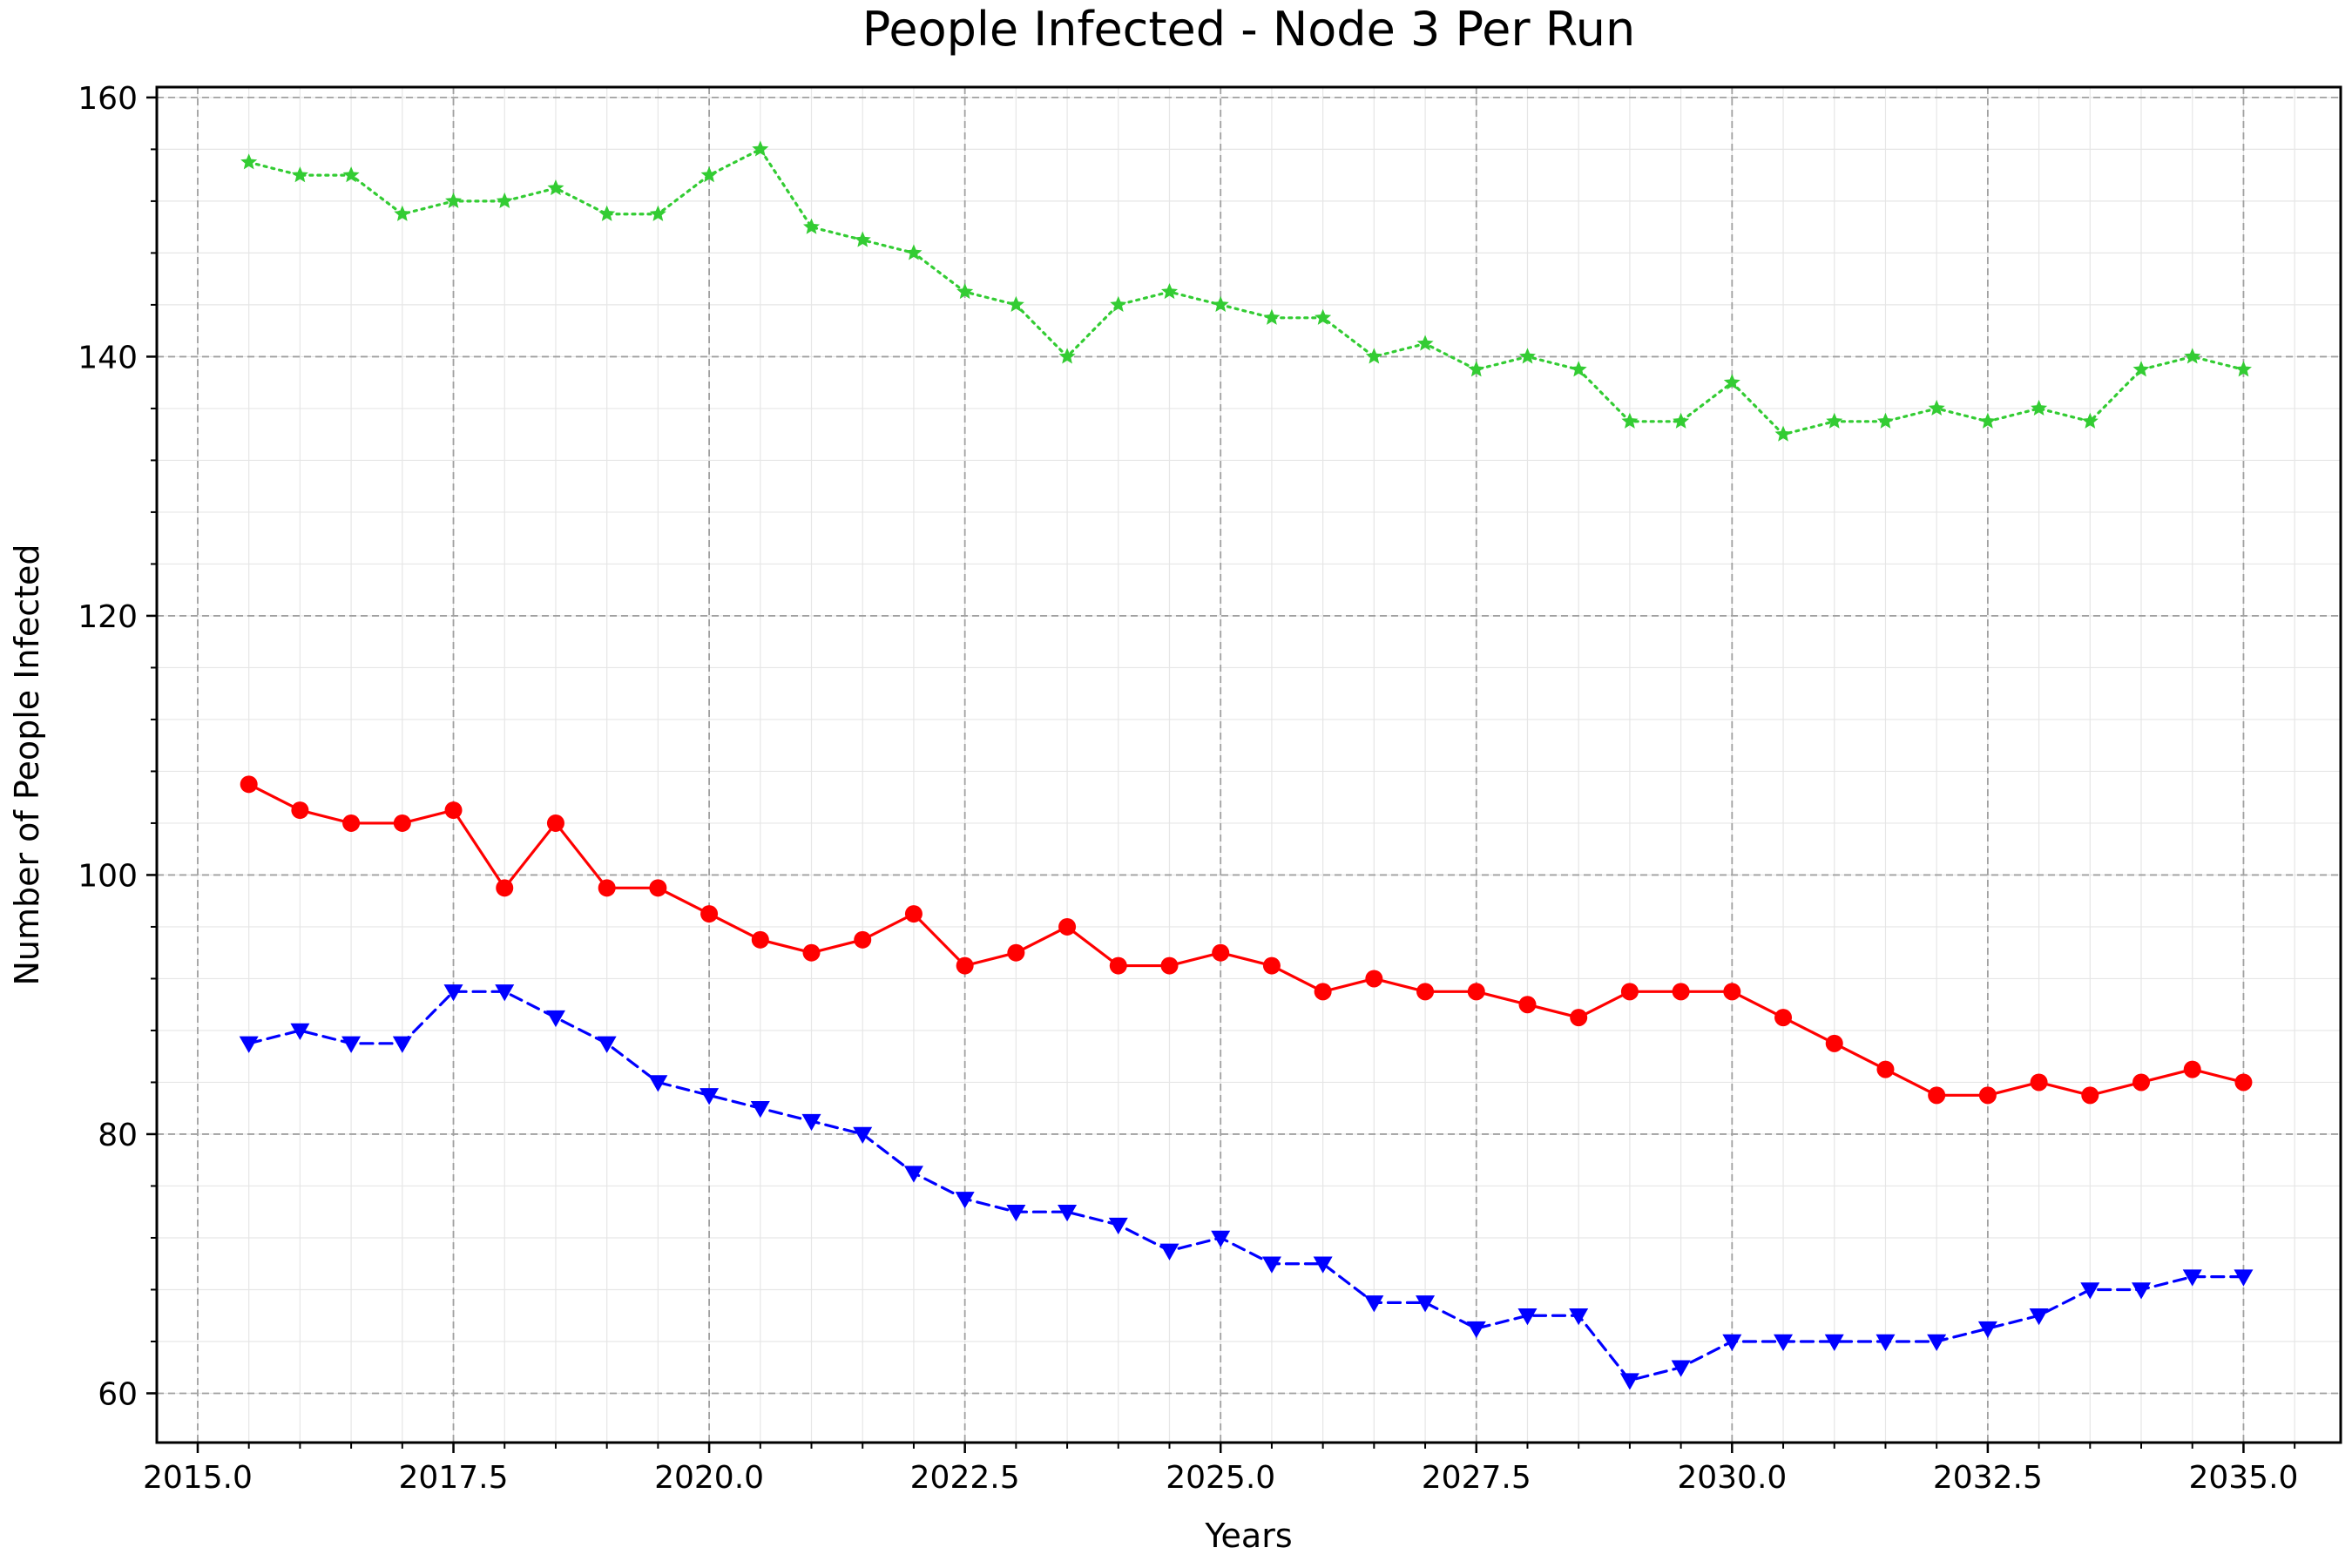 This screenshot has height=1568, width=2352. Describe the element at coordinates (27, 764) in the screenshot. I see `y-axis-title: Number of People Infected` at that location.